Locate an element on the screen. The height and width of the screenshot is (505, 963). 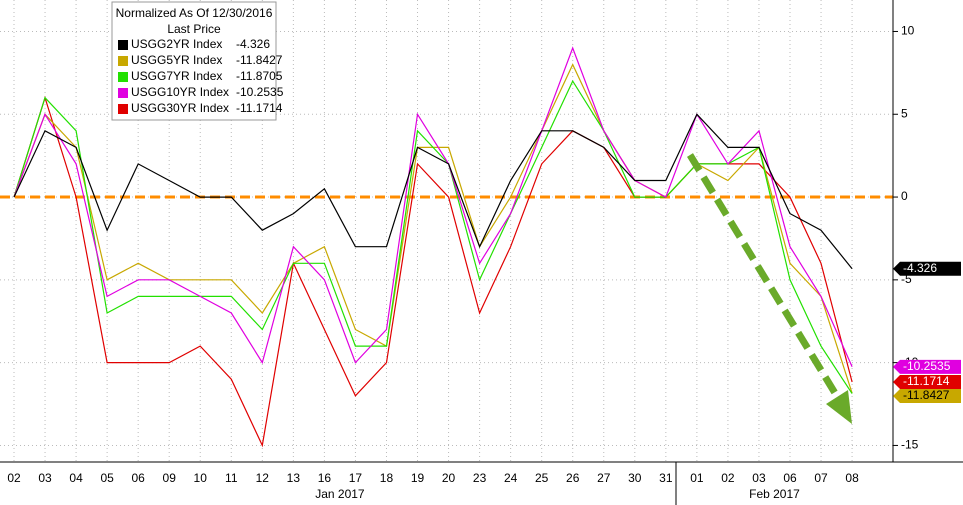
legend-value: -11.1714 is located at coordinates (259, 108).